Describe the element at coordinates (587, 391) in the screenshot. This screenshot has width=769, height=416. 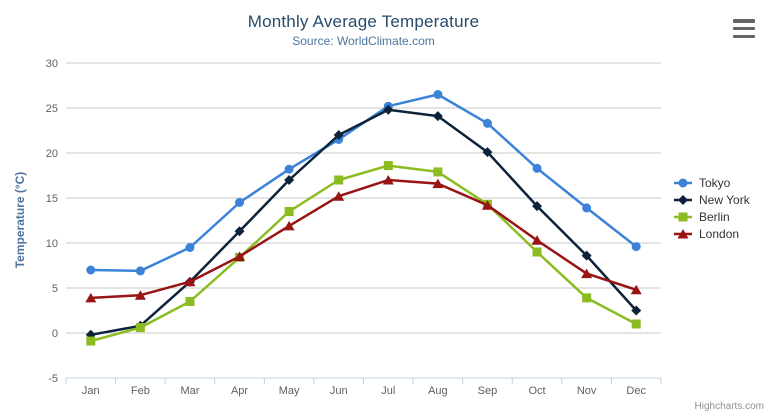
I see `x-axis-label: Nov` at that location.